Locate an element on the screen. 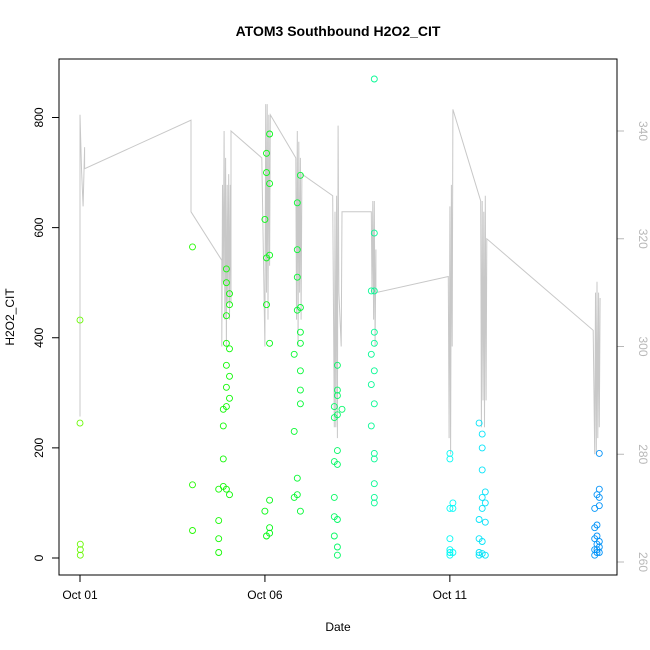 The height and width of the screenshot is (650, 650). y2-tick-label: 340 is located at coordinates (643, 131).